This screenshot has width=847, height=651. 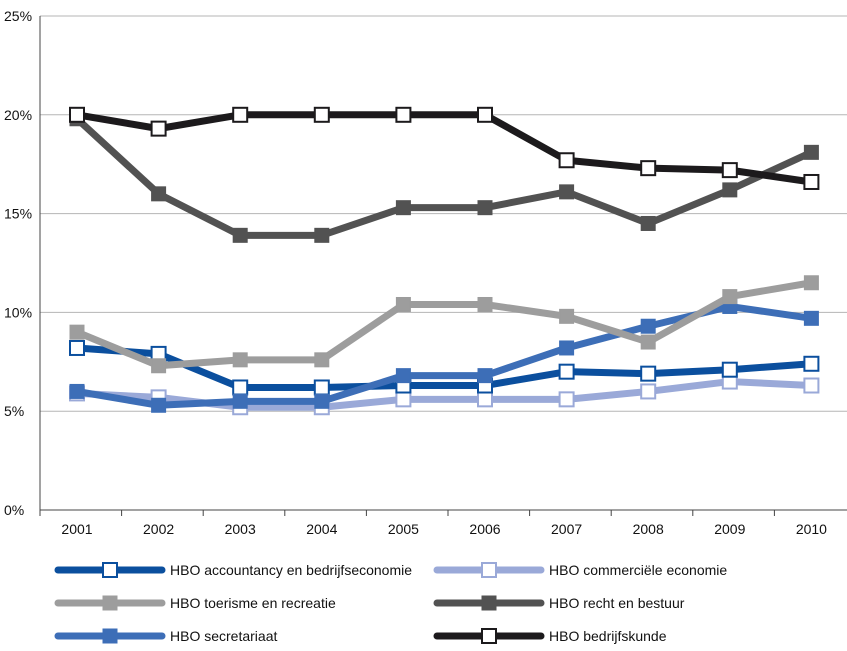 I want to click on x-tick-label: 2010, so click(x=811, y=529).